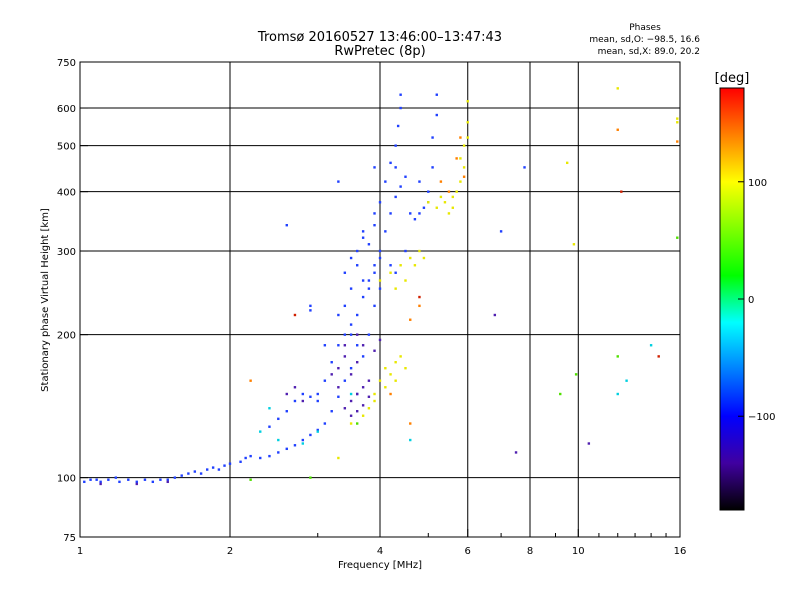  Describe the element at coordinates (381, 543) in the screenshot. I see `x-ticks-layer: 1 2 4 6 8 10 16` at that location.